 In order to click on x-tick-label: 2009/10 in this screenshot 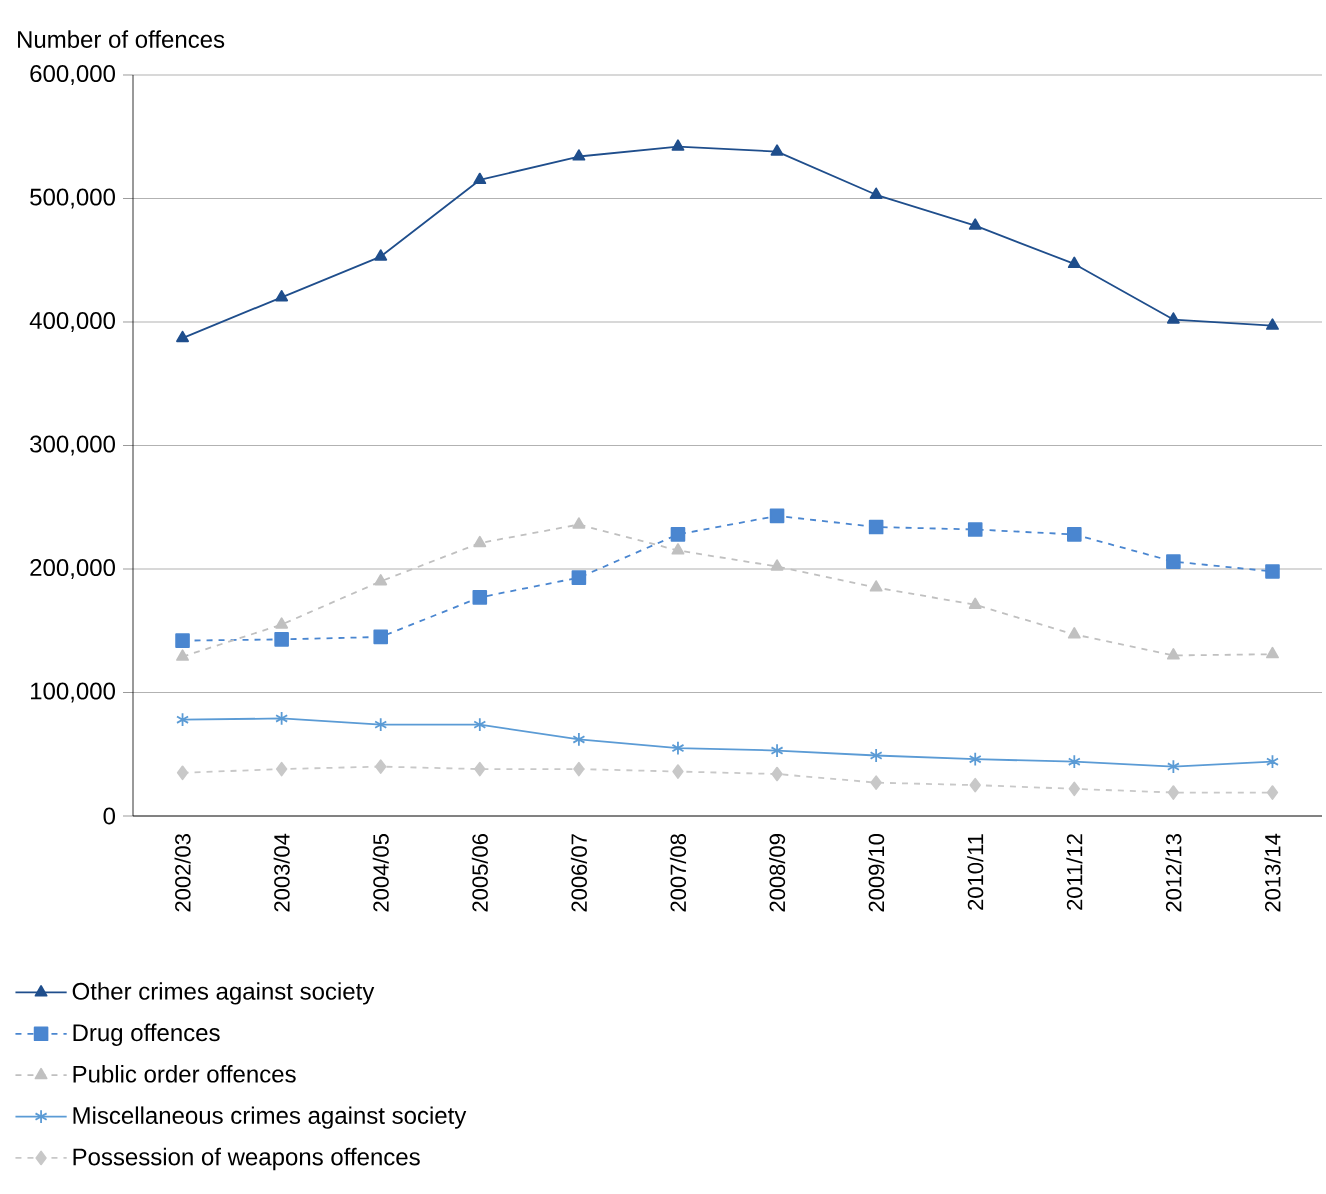, I will do `click(876, 872)`.